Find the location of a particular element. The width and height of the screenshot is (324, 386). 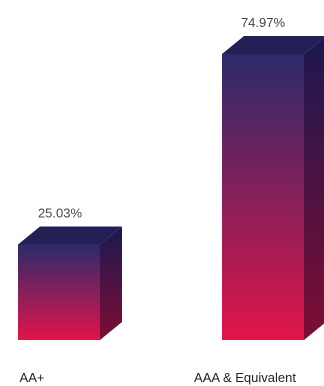

bar-front-face is located at coordinates (59, 292).